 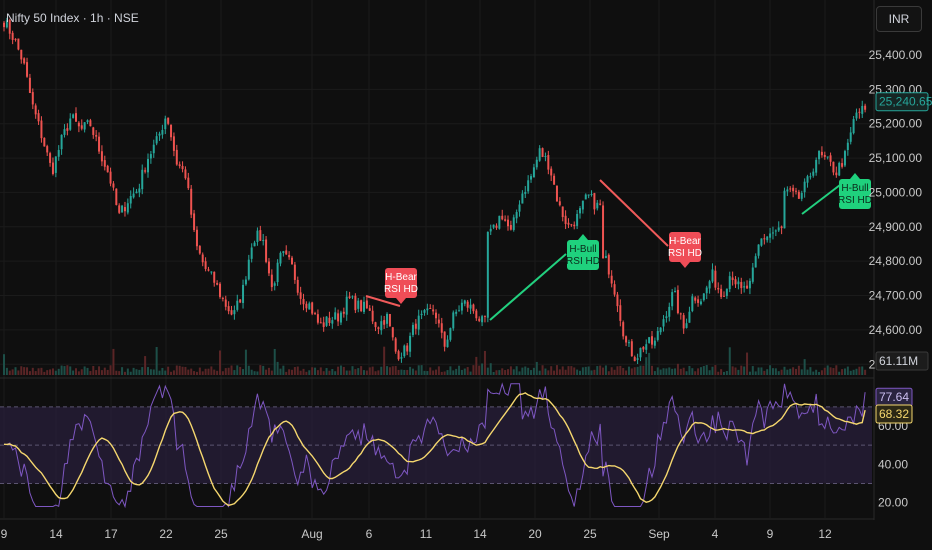 I want to click on time-tick-label: 17, so click(x=111, y=534).